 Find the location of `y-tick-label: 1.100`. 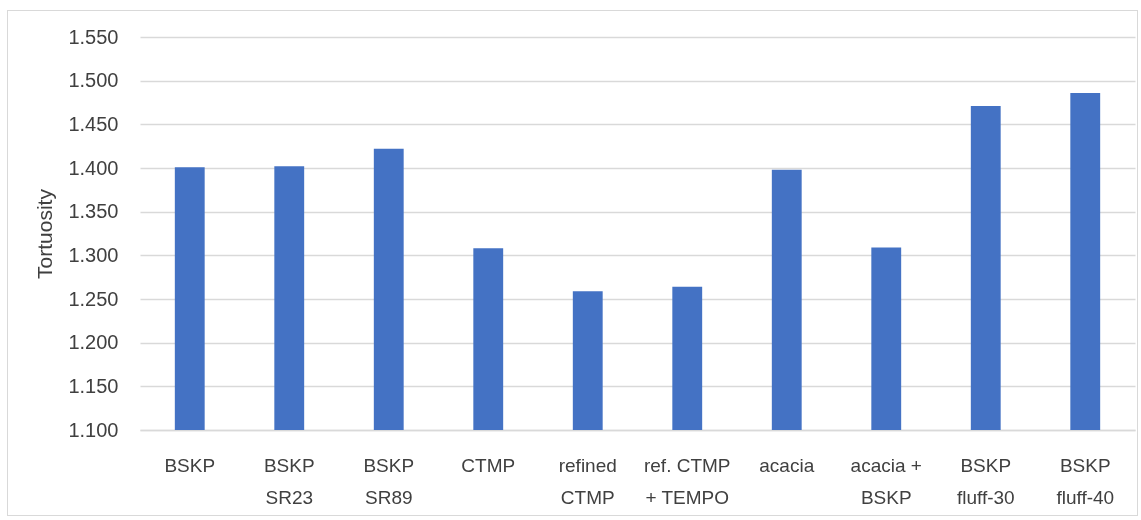

y-tick-label: 1.100 is located at coordinates (93, 429).